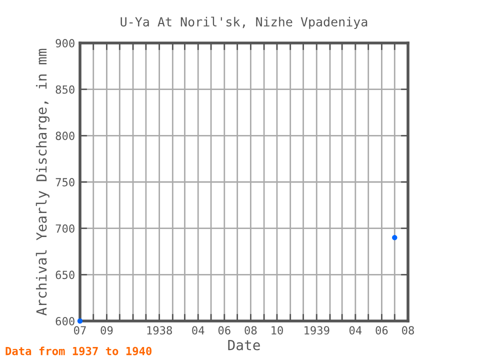 Image resolution: width=480 pixels, height=360 pixels. What do you see at coordinates (65, 43) in the screenshot?
I see `y-tick-label: 900` at bounding box center [65, 43].